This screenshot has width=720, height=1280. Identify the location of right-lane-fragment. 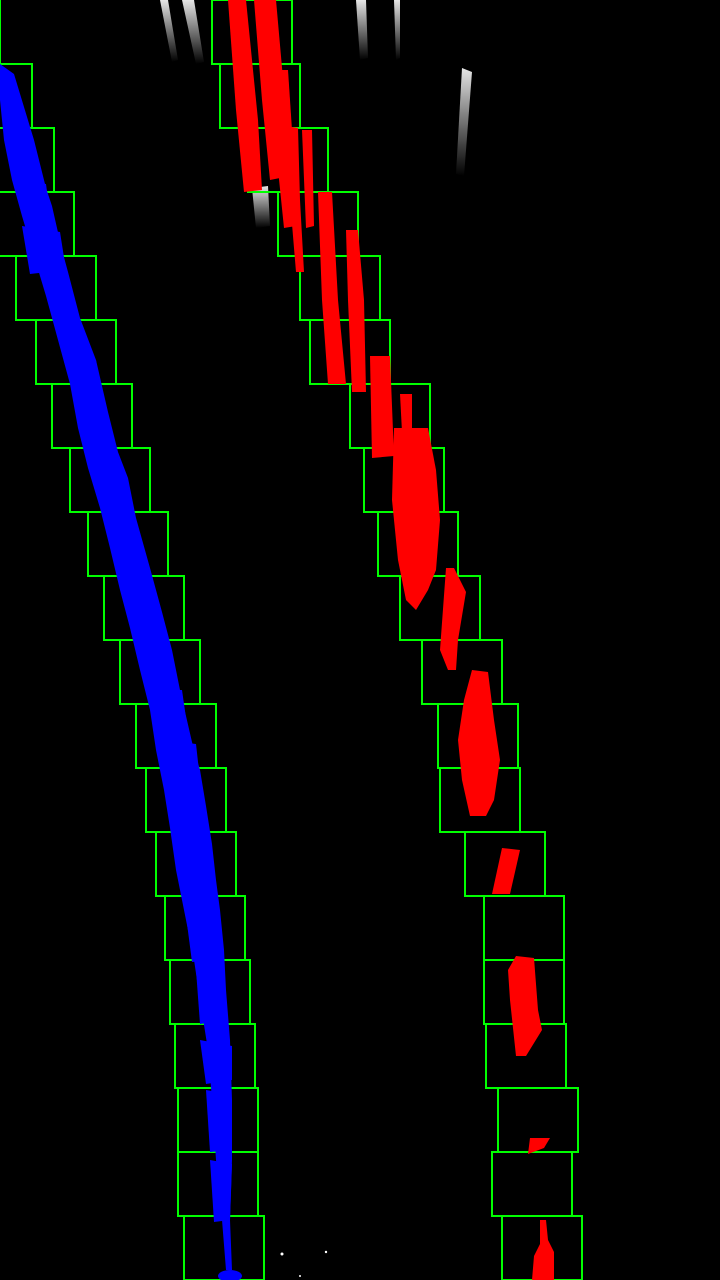
(539, 1146).